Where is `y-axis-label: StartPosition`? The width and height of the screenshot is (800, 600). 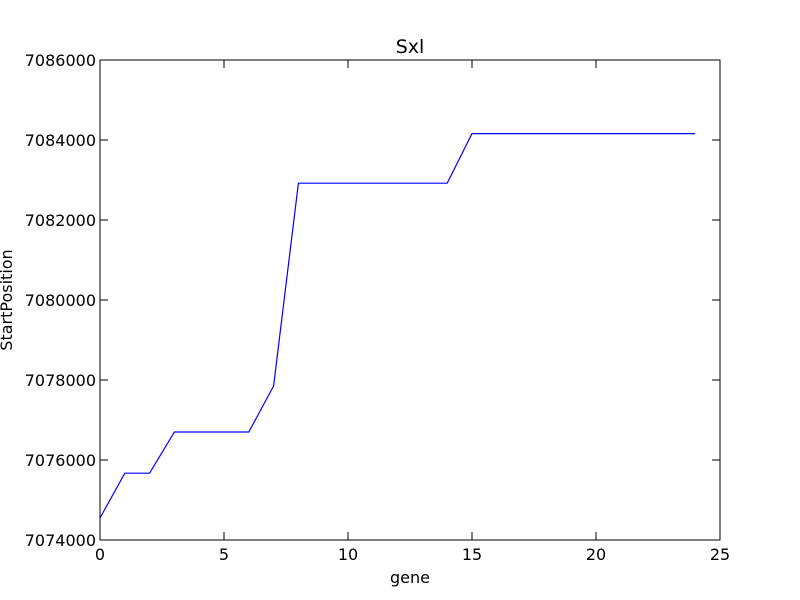
y-axis-label: StartPosition is located at coordinates (8, 299).